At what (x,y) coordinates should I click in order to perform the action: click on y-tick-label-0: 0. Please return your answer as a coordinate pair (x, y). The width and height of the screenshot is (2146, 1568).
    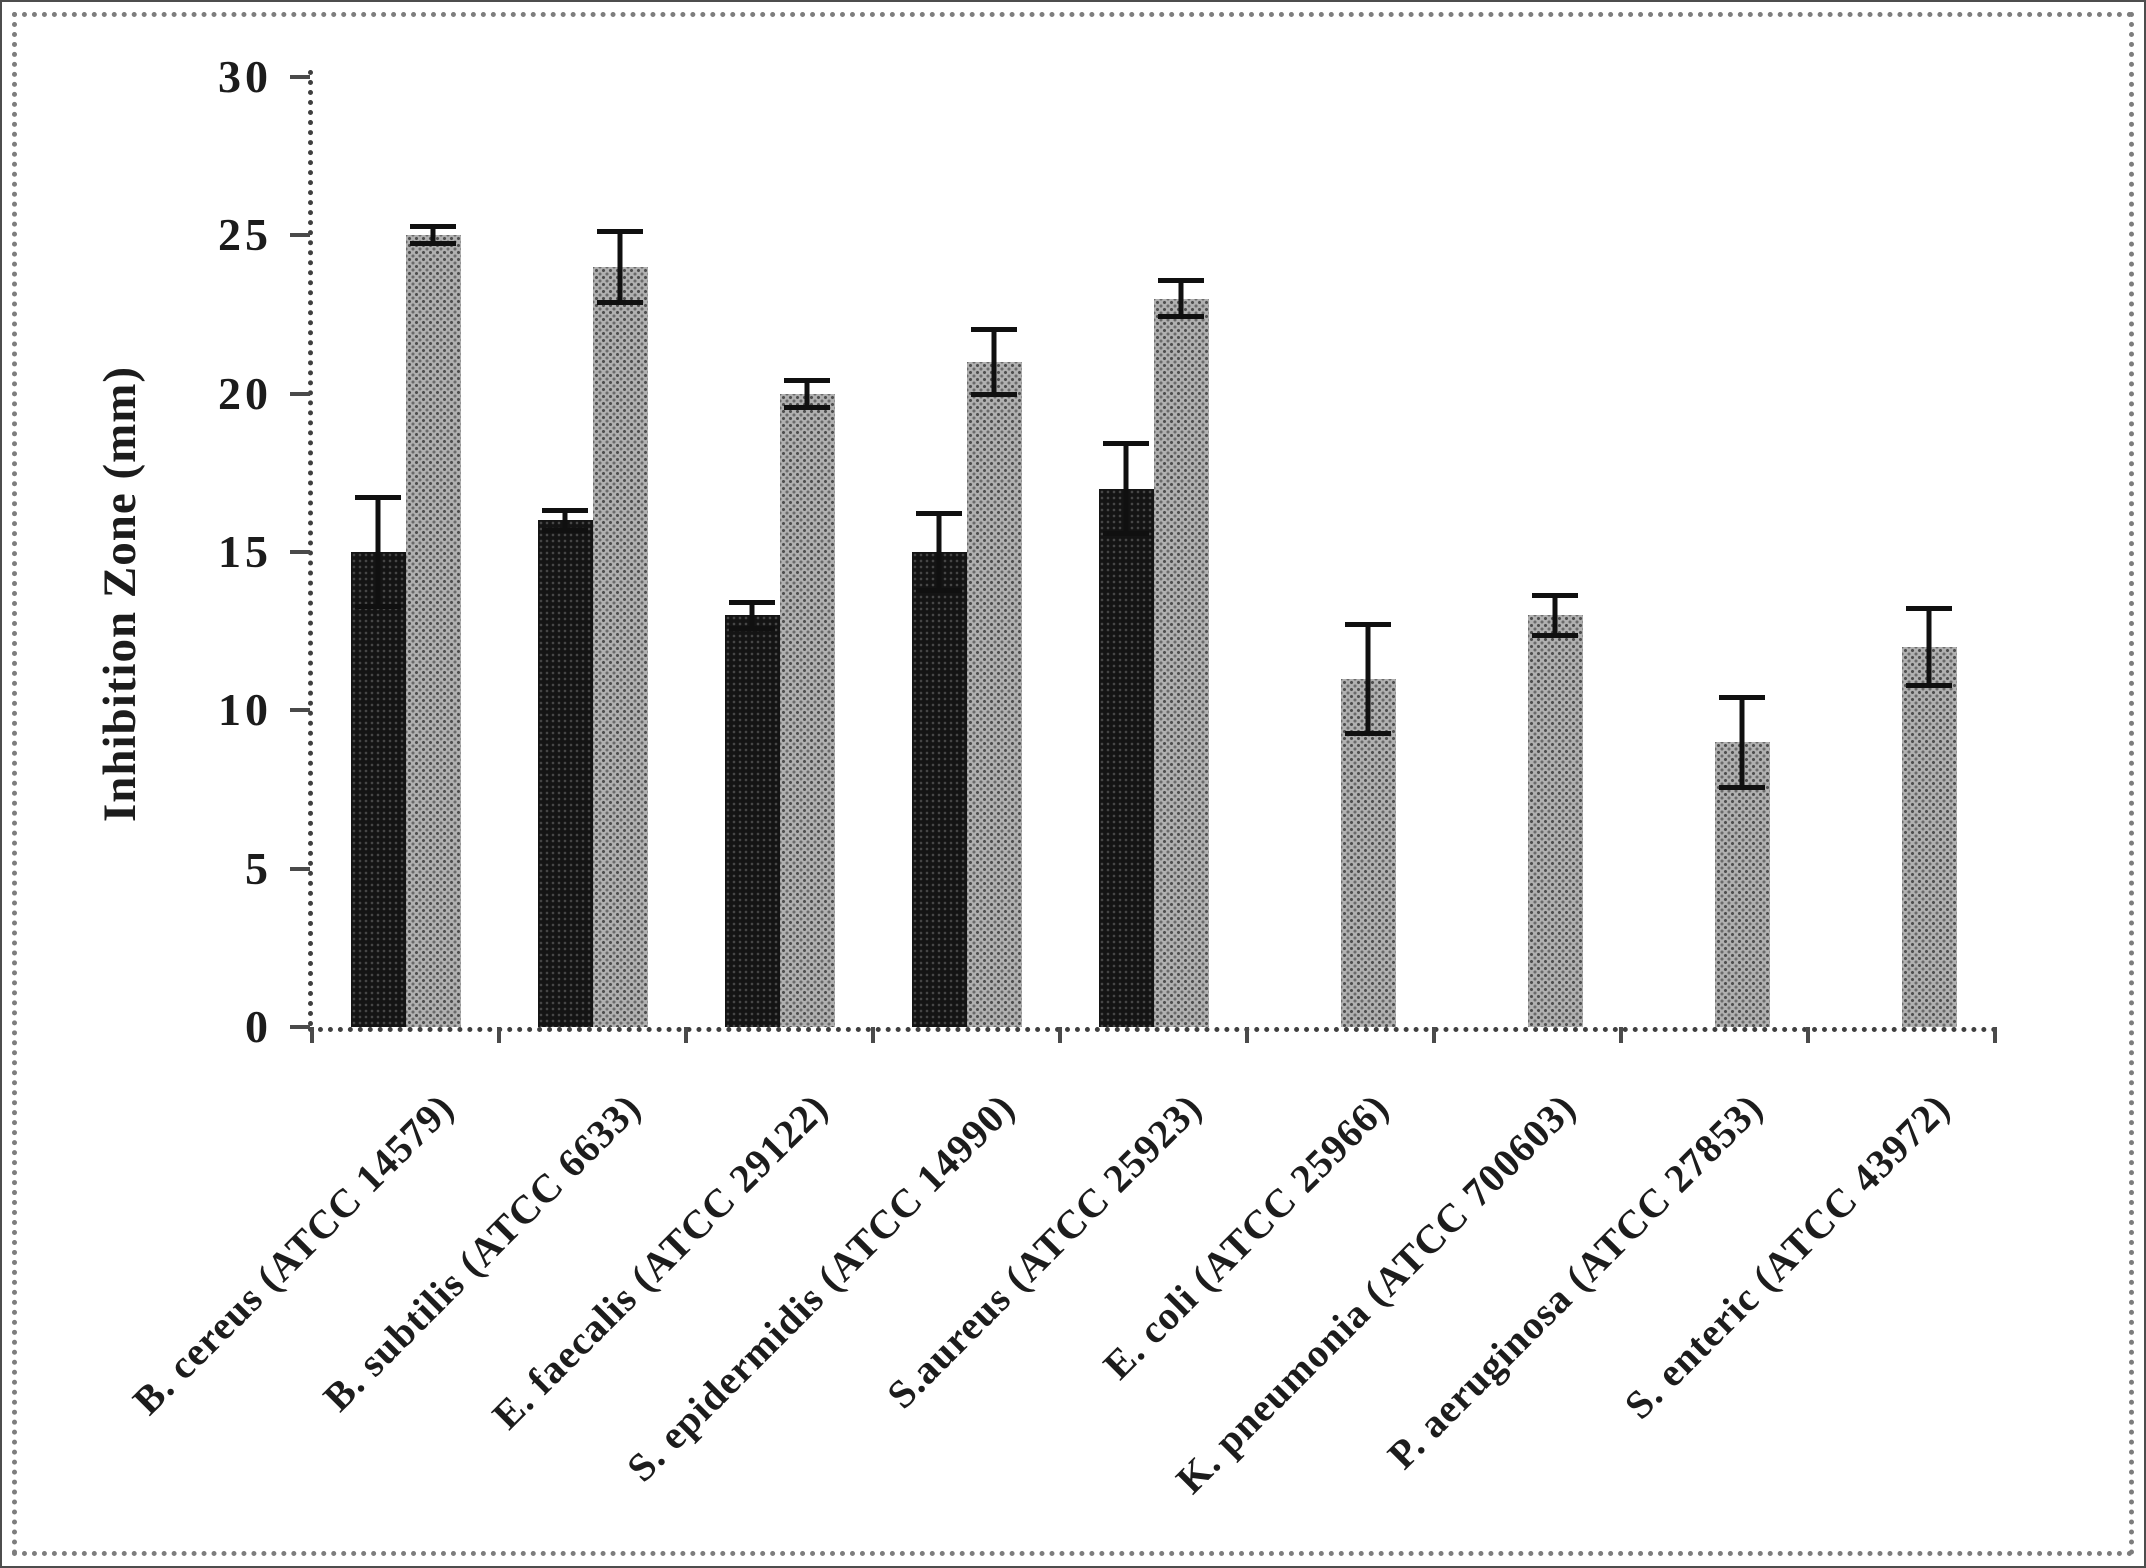
    Looking at the image, I should click on (258, 1026).